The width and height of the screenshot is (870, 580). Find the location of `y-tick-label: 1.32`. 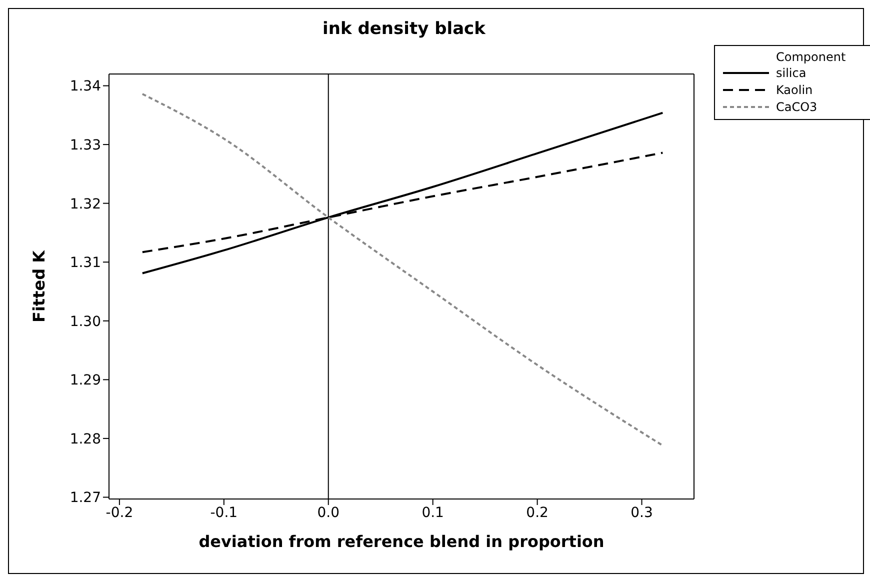

y-tick-label: 1.32 is located at coordinates (85, 204).